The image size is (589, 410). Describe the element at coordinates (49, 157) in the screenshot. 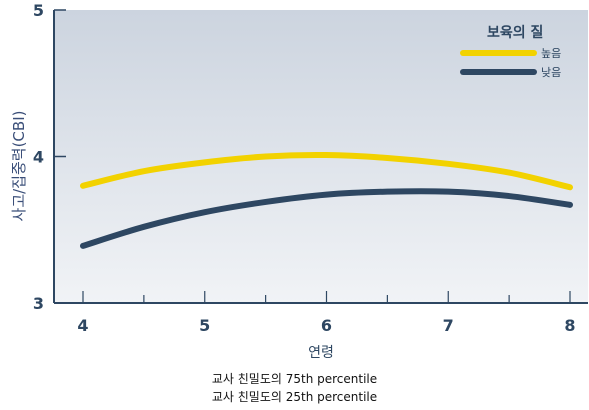

I see `y-ticks: 3 4 5` at that location.